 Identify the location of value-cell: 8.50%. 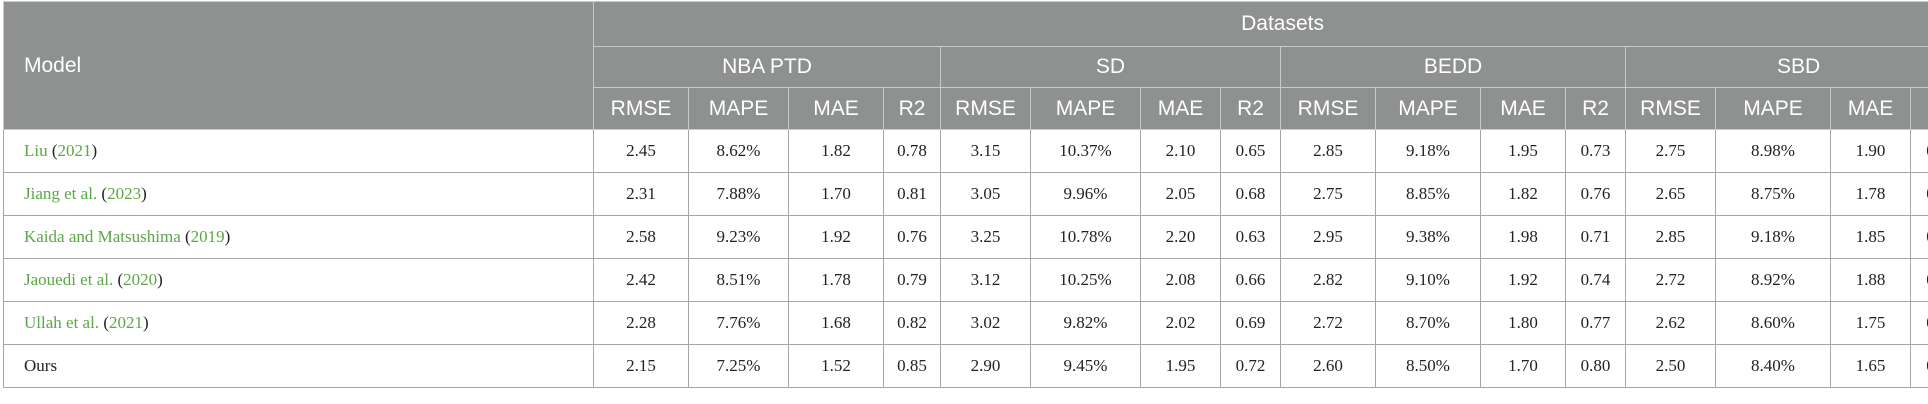
(1428, 366).